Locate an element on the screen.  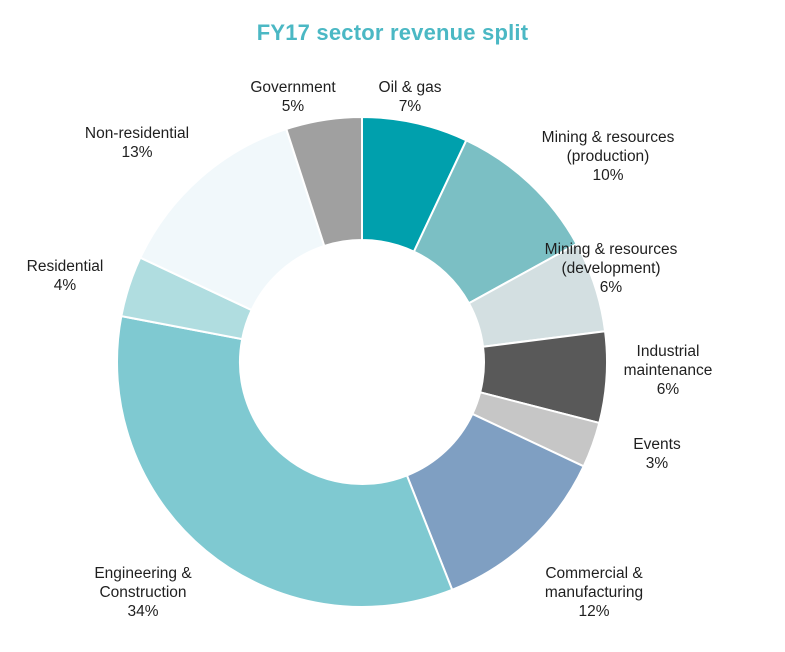
slice-government is located at coordinates (324, 181).